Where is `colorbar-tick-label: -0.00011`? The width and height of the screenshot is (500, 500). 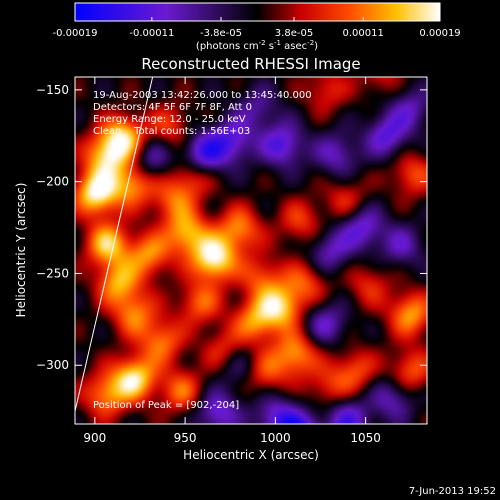 colorbar-tick-label: -0.00011 is located at coordinates (151, 33).